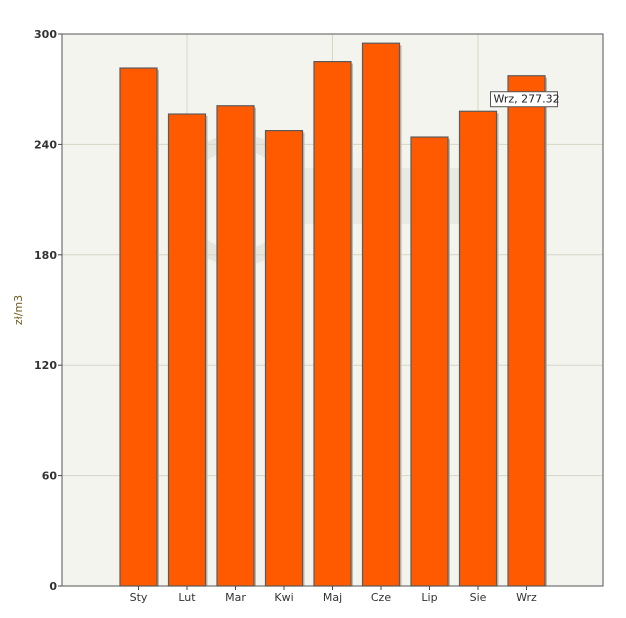 This screenshot has width=626, height=618. What do you see at coordinates (45, 365) in the screenshot?
I see `y-tick-label: 120` at bounding box center [45, 365].